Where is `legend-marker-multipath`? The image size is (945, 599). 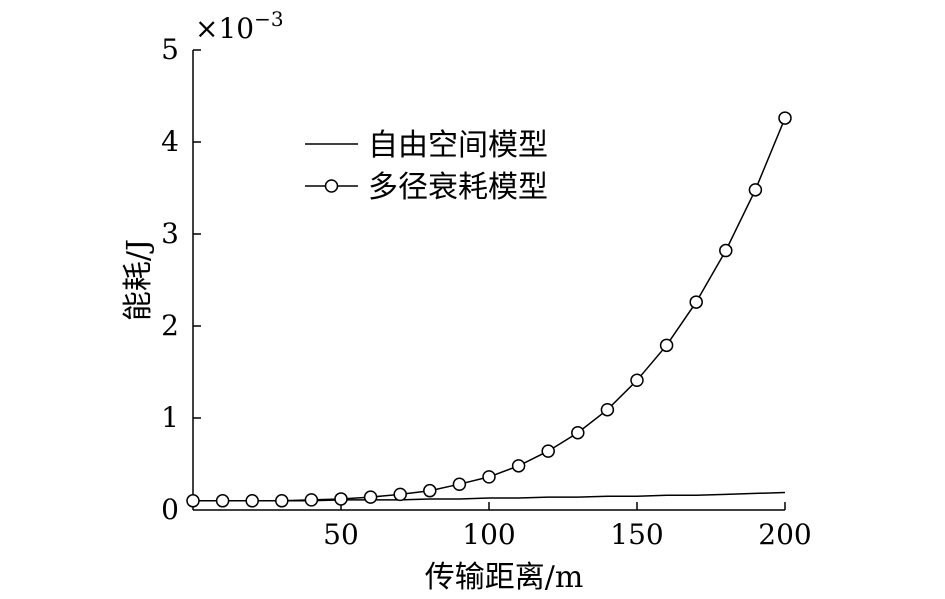 legend-marker-multipath is located at coordinates (331, 186).